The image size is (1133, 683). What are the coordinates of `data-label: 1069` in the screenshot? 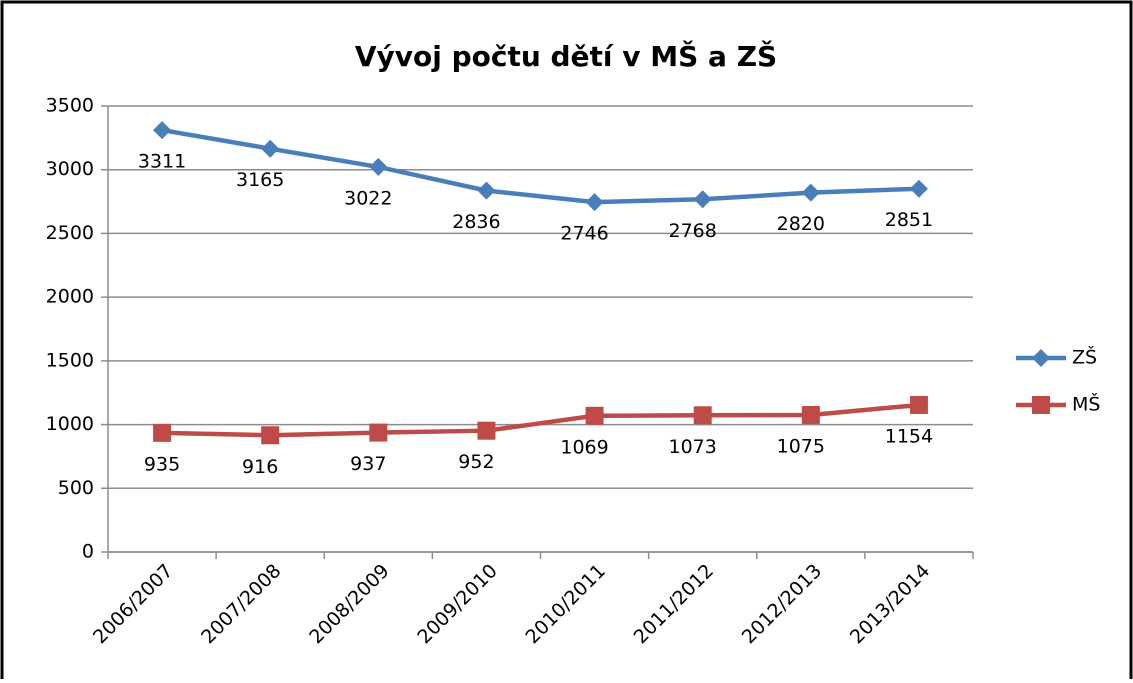 It's located at (584, 447).